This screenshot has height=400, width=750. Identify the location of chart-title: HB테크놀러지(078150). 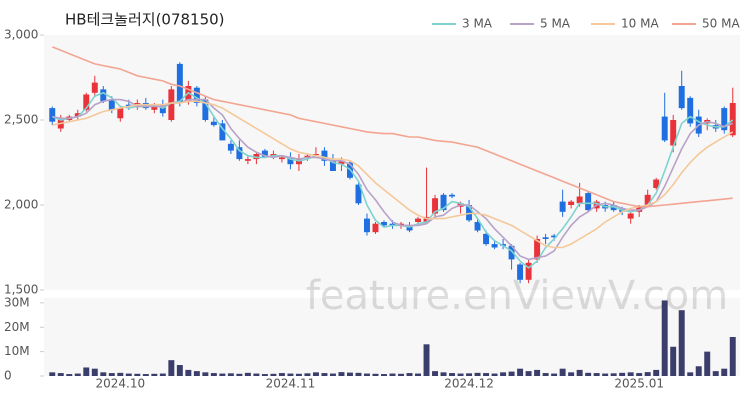
(145, 20).